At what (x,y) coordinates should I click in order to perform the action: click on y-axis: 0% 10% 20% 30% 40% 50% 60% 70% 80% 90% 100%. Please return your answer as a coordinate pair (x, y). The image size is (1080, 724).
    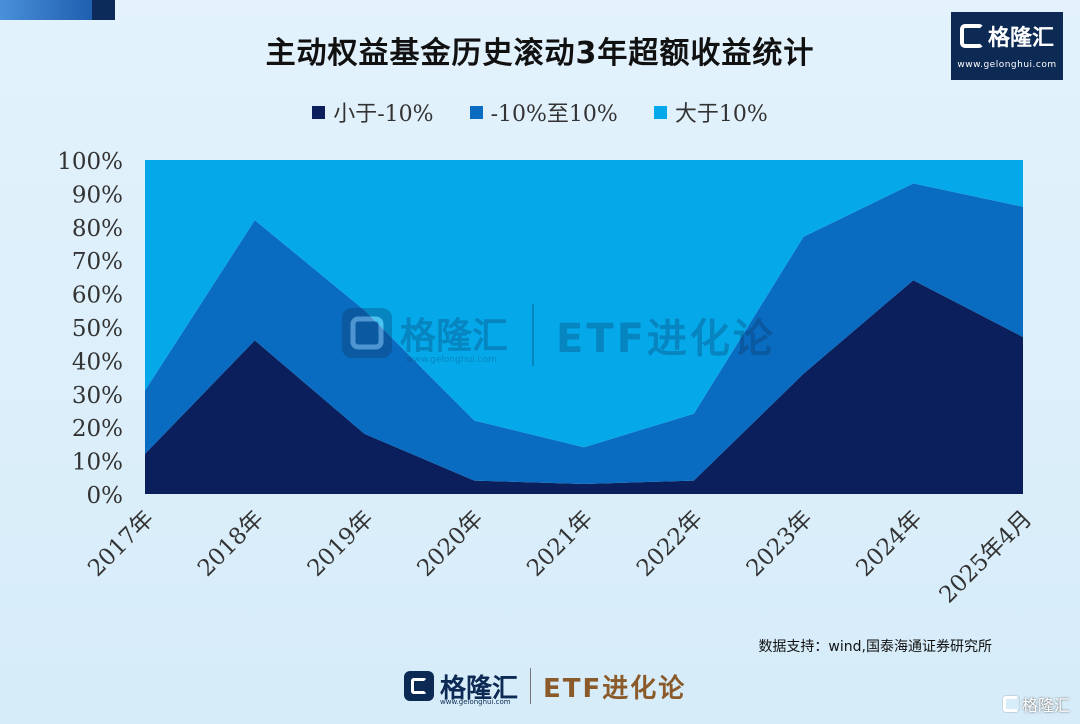
    Looking at the image, I should click on (90, 329).